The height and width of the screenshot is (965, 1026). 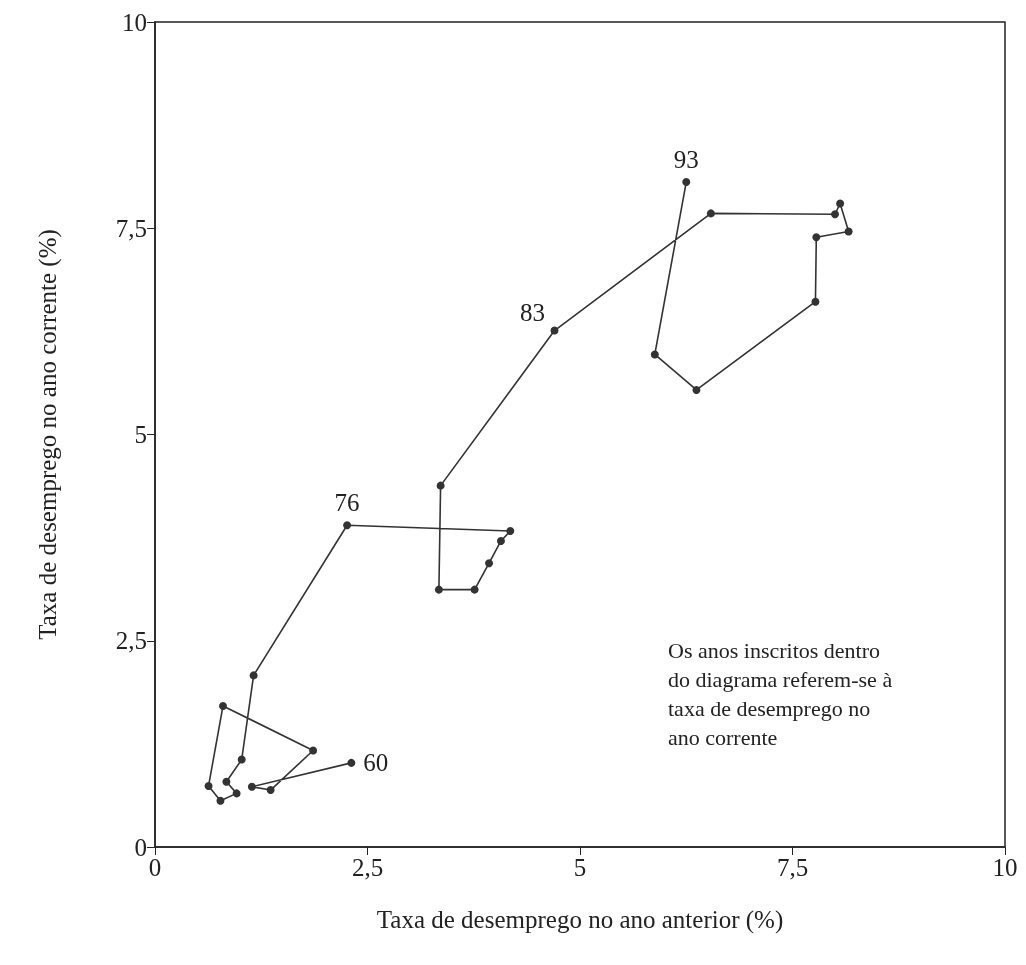 I want to click on annotation: 93, so click(x=686, y=160).